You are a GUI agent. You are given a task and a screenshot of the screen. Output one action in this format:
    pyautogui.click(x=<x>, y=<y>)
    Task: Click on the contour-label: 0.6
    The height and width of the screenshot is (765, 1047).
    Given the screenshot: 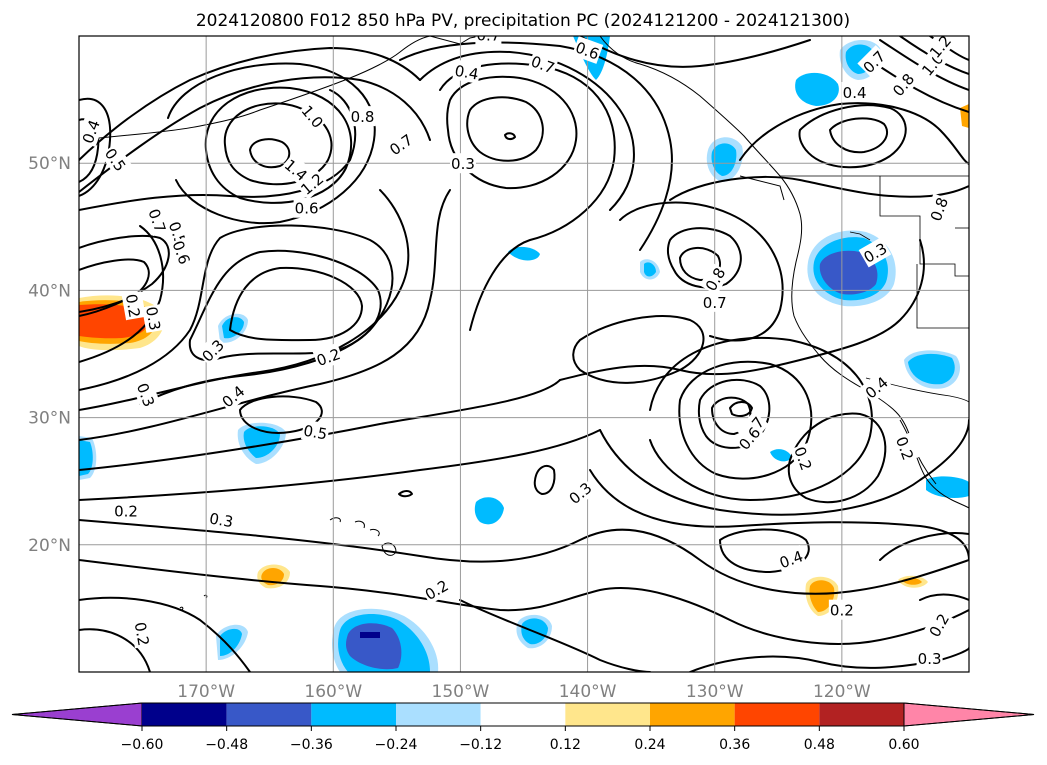 What is the action you would take?
    pyautogui.click(x=306, y=207)
    